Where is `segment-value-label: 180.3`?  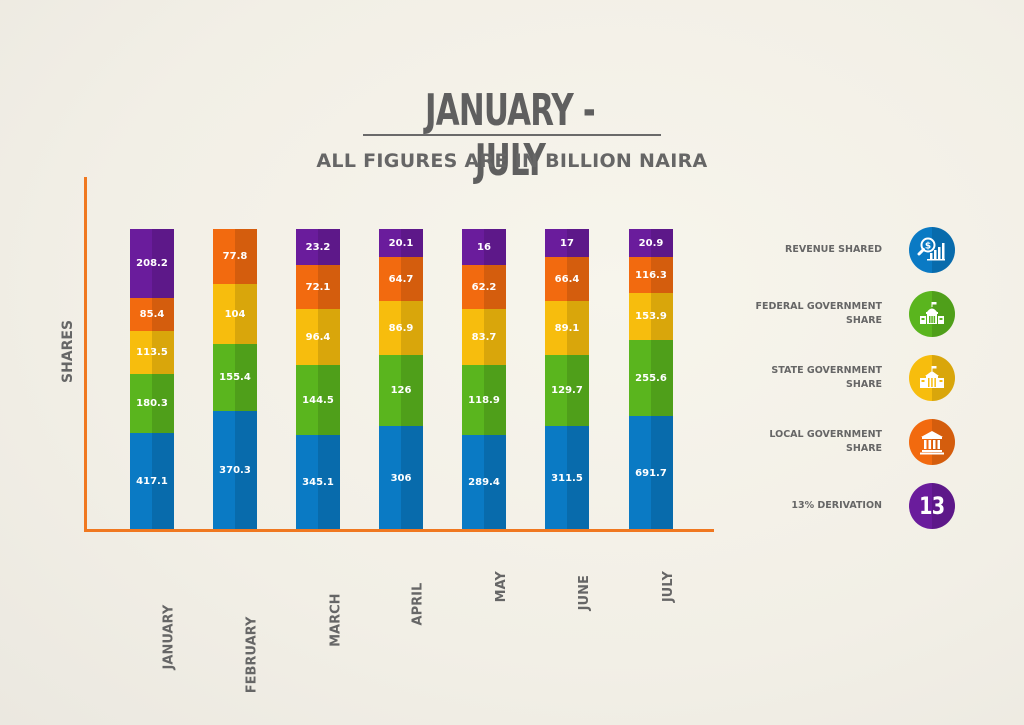 segment-value-label: 180.3 is located at coordinates (152, 403).